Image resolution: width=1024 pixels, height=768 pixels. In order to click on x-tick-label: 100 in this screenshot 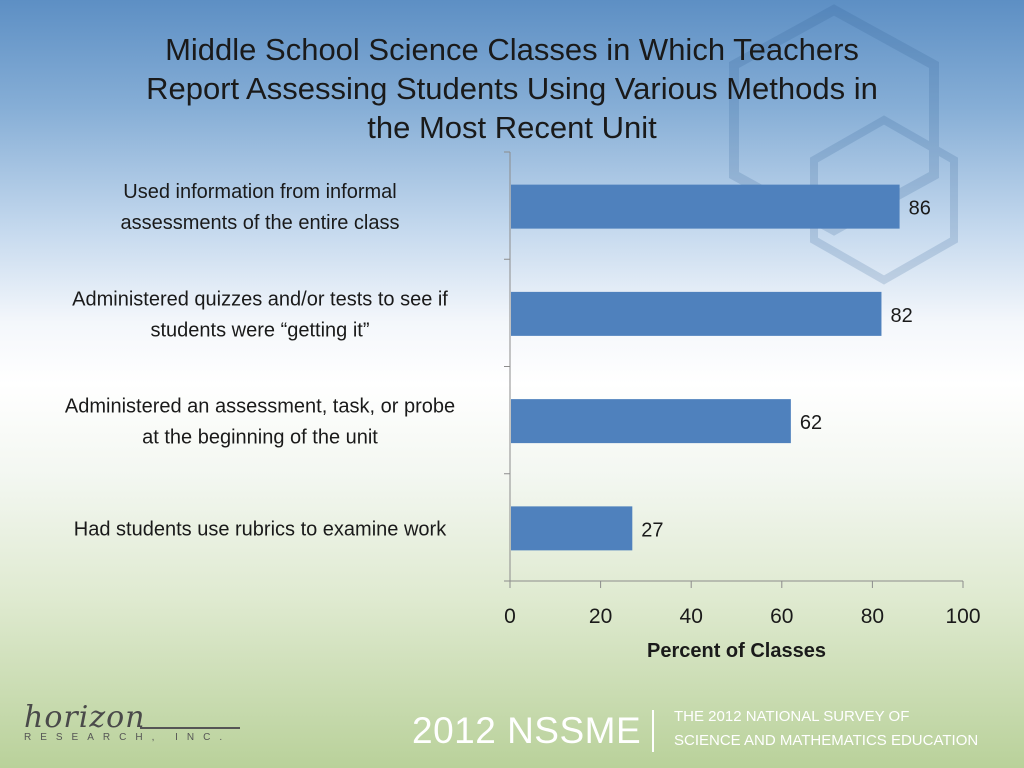, I will do `click(962, 616)`.